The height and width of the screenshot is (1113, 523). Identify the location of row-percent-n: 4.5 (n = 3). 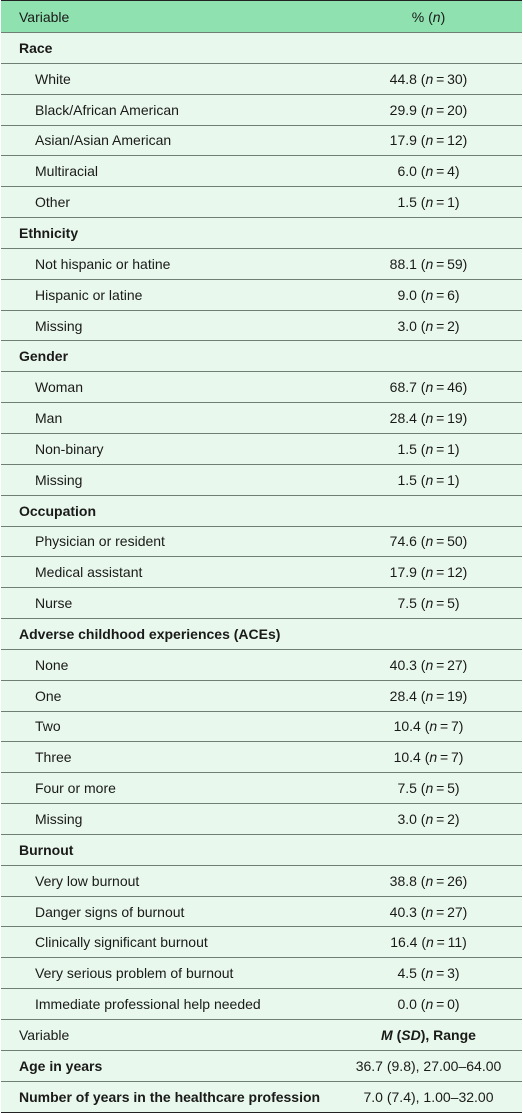
(428, 973).